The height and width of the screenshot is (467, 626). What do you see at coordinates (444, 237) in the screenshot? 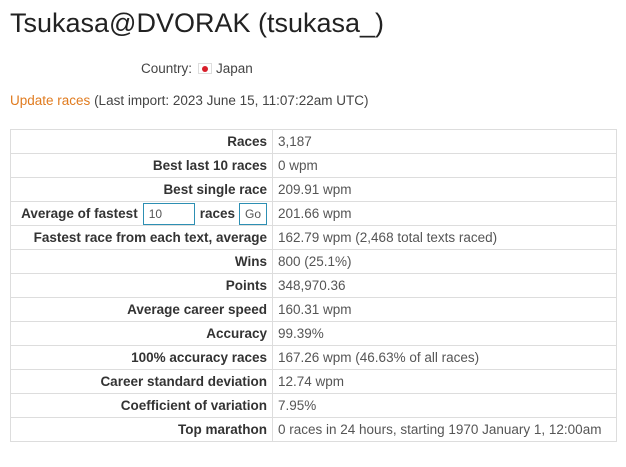
I see `stats-value: 162.79 wpm (2,468 total texts raced)` at bounding box center [444, 237].